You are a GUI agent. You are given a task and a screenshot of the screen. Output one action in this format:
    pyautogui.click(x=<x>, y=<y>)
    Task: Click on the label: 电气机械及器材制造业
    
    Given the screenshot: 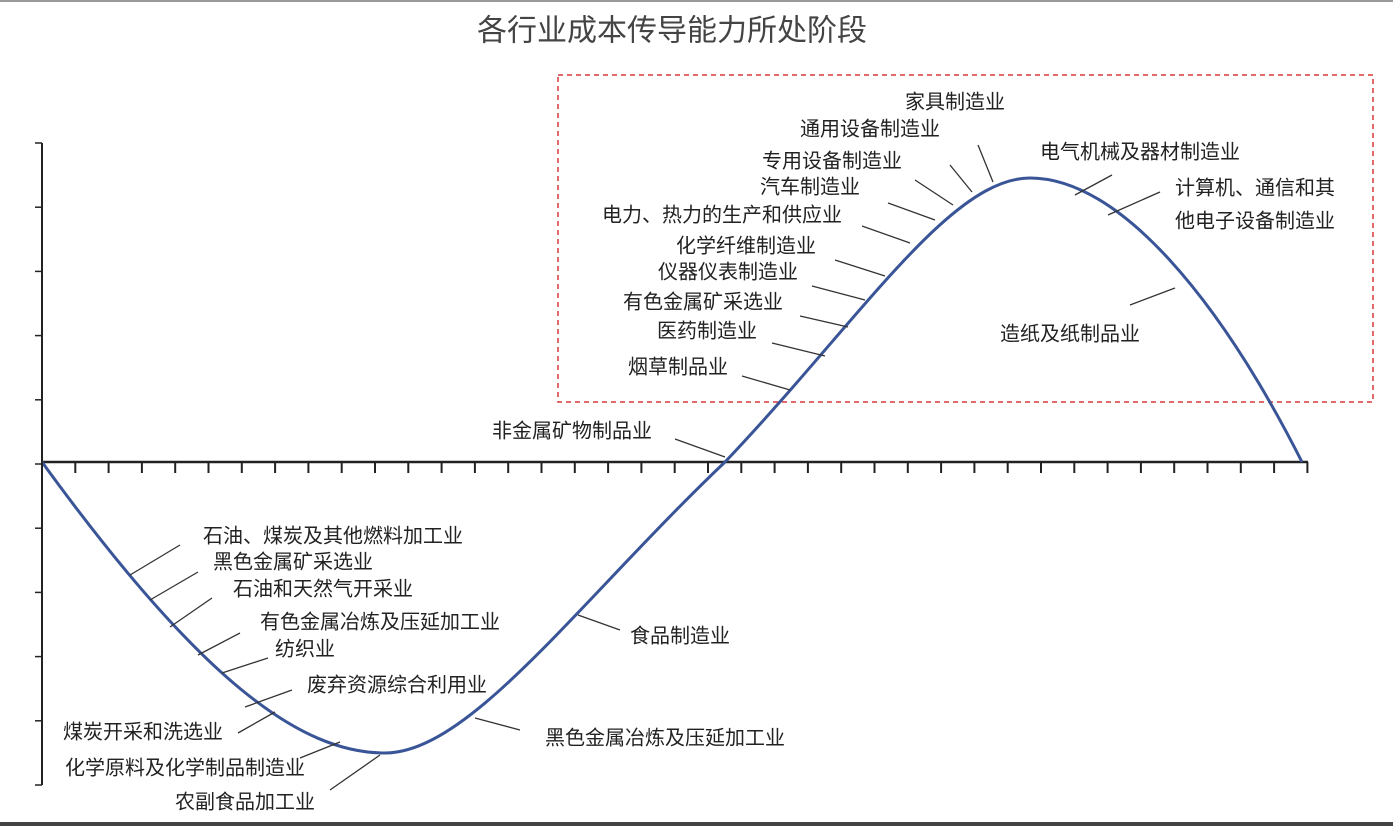 What is the action you would take?
    pyautogui.click(x=1140, y=152)
    